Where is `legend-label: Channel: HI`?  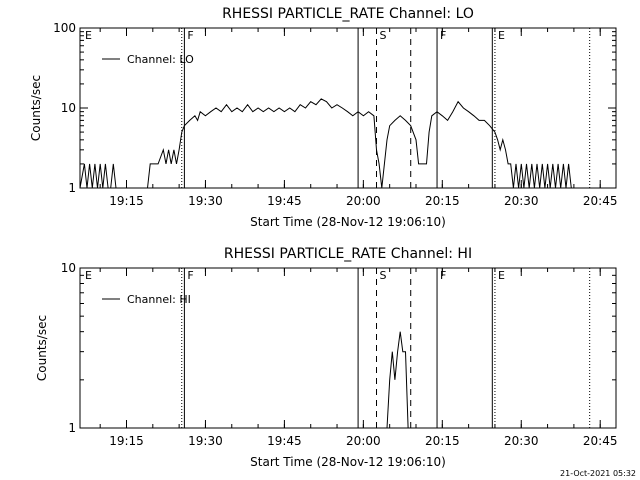 legend-label: Channel: HI is located at coordinates (159, 299).